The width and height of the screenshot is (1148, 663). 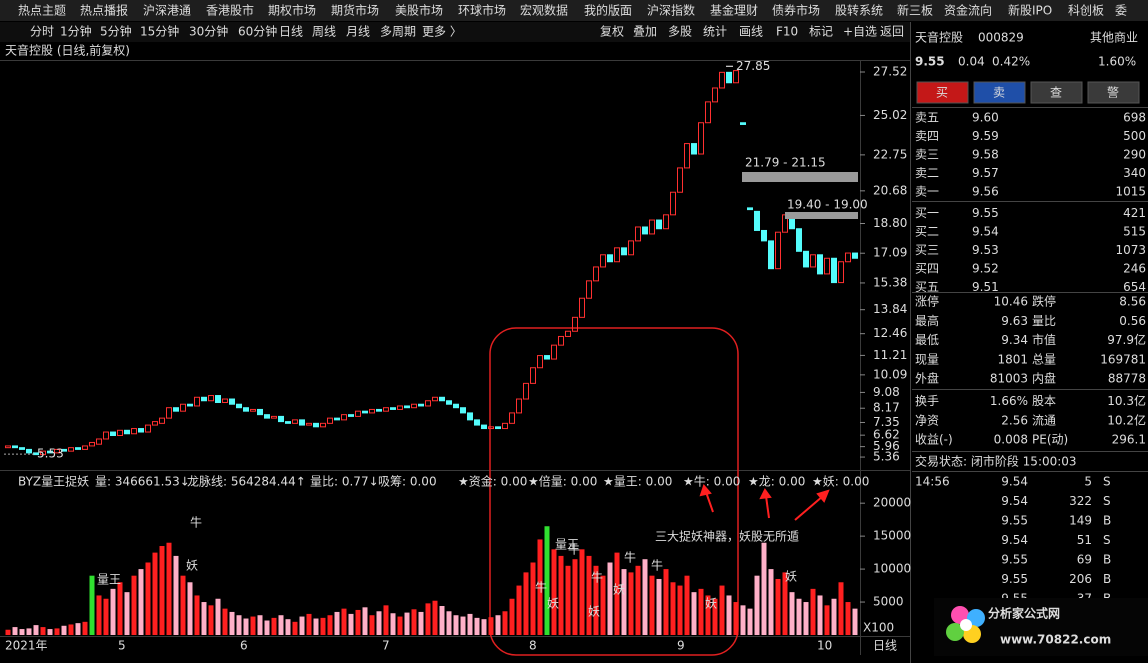 I want to click on menu-item: 热点播报, so click(x=104, y=10).